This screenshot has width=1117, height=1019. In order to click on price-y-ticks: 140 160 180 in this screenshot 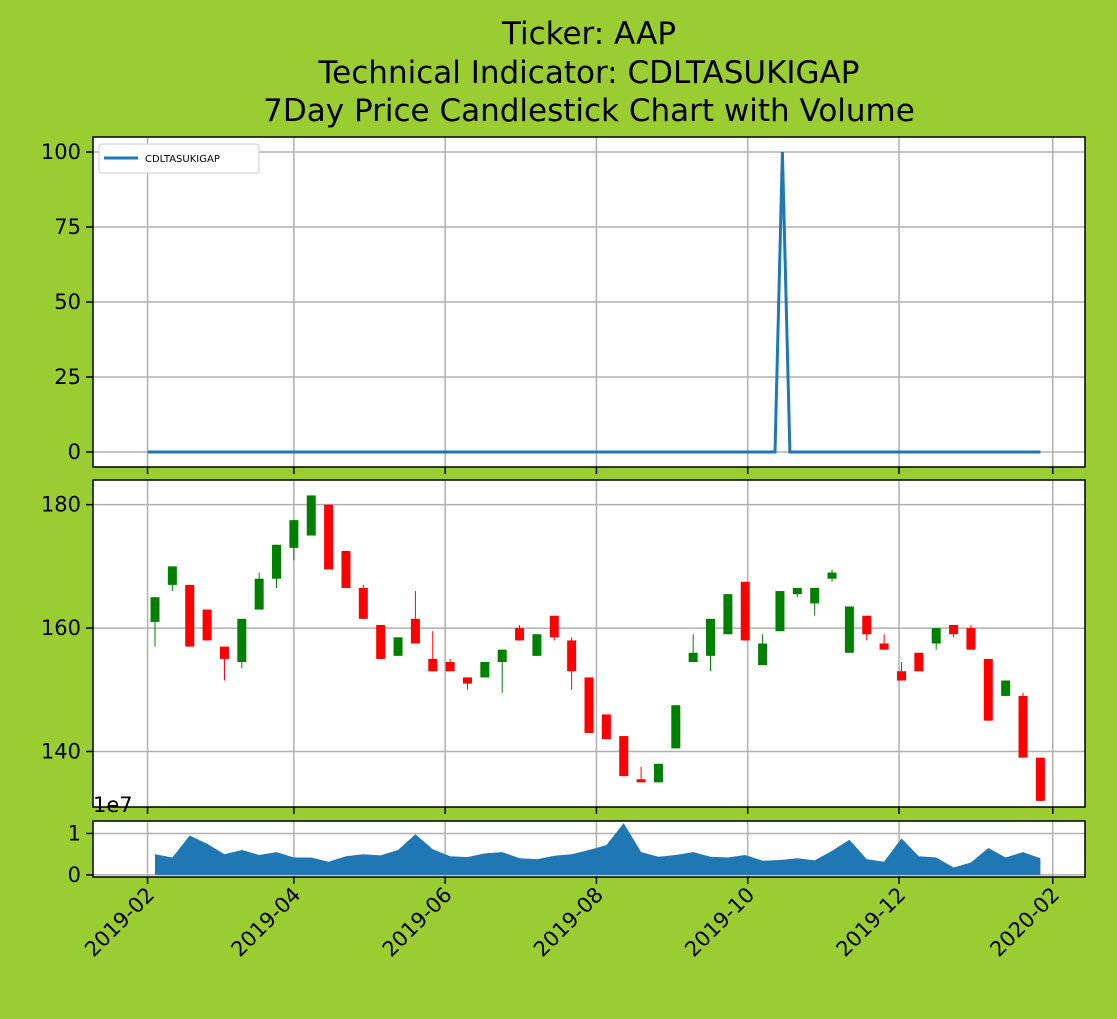, I will do `click(67, 628)`.